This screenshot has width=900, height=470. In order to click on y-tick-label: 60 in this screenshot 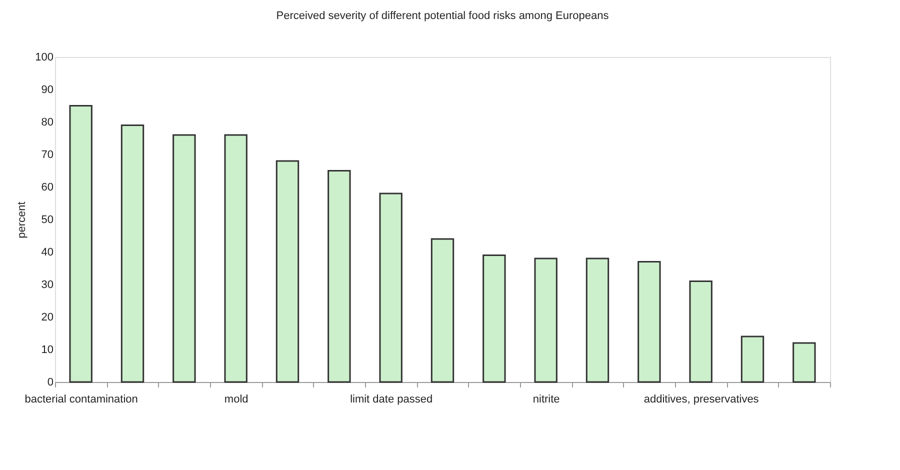, I will do `click(47, 188)`.